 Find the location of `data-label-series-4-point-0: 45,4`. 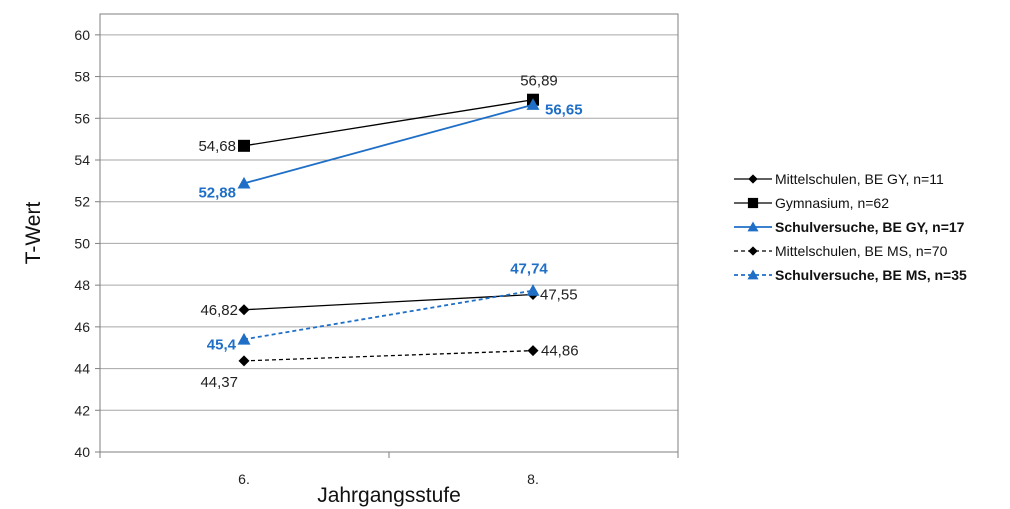

data-label-series-4-point-0: 45,4 is located at coordinates (222, 344).